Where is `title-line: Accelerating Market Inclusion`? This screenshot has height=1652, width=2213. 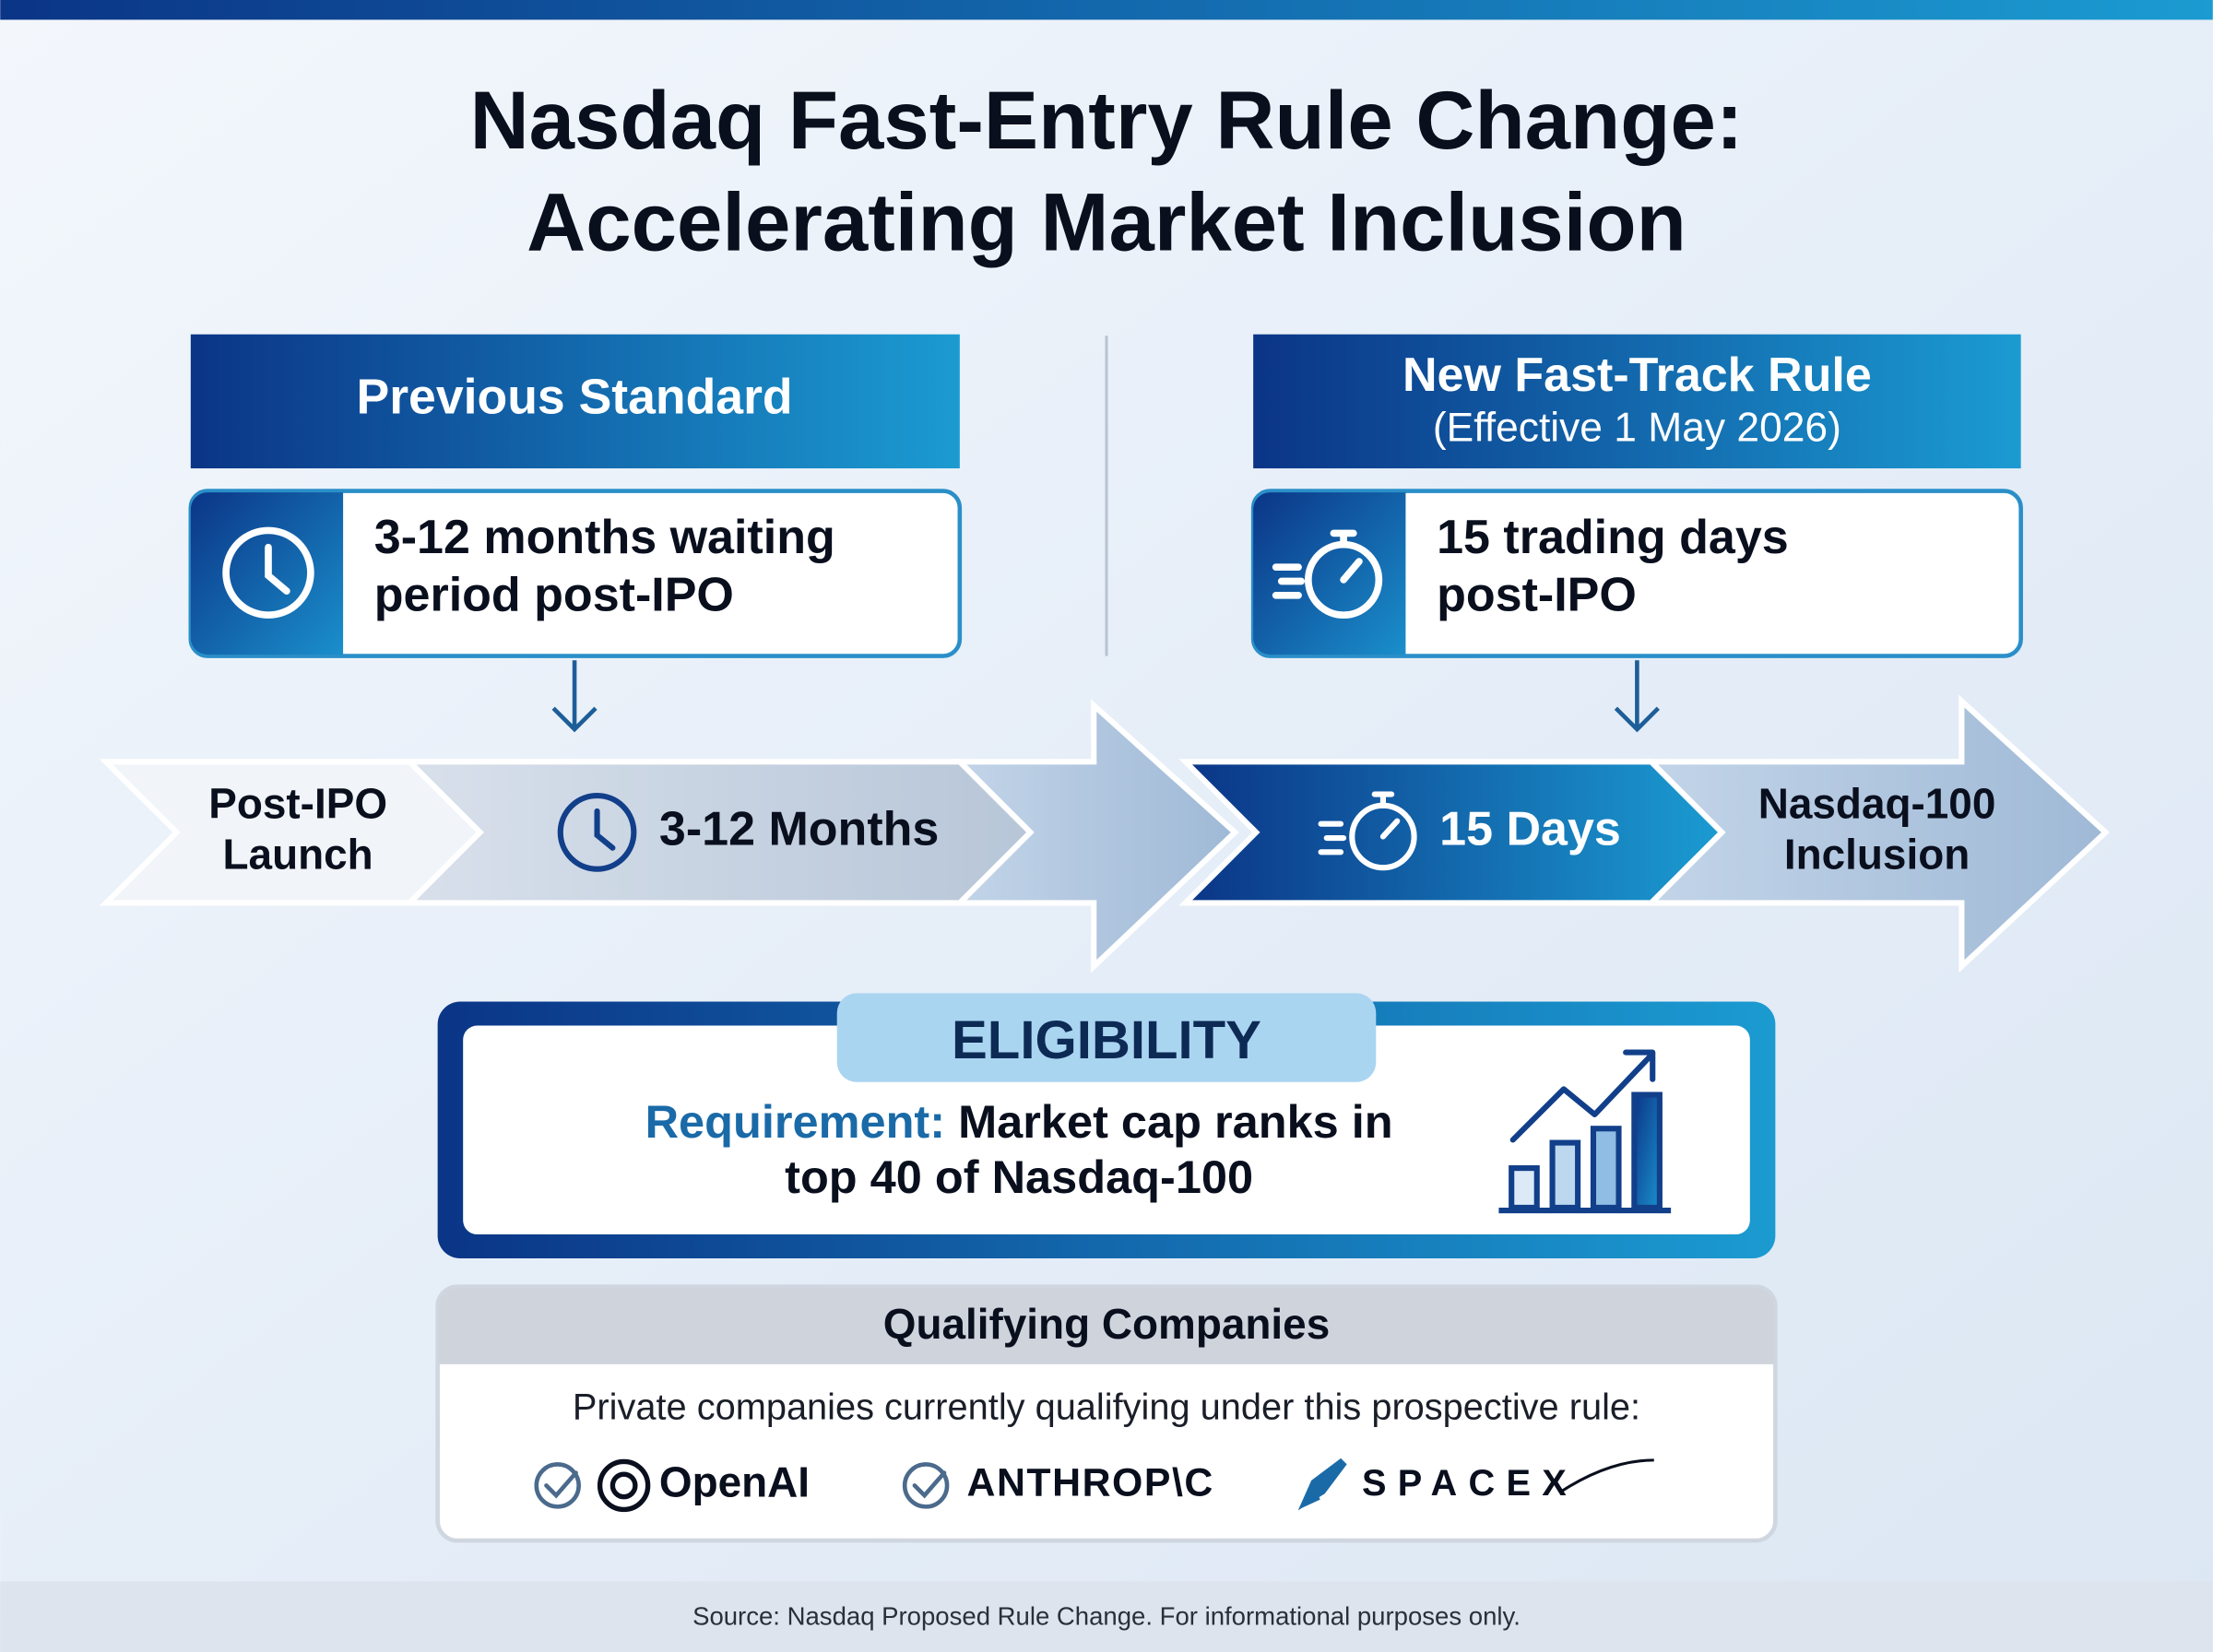 title-line: Accelerating Market Inclusion is located at coordinates (1106, 221).